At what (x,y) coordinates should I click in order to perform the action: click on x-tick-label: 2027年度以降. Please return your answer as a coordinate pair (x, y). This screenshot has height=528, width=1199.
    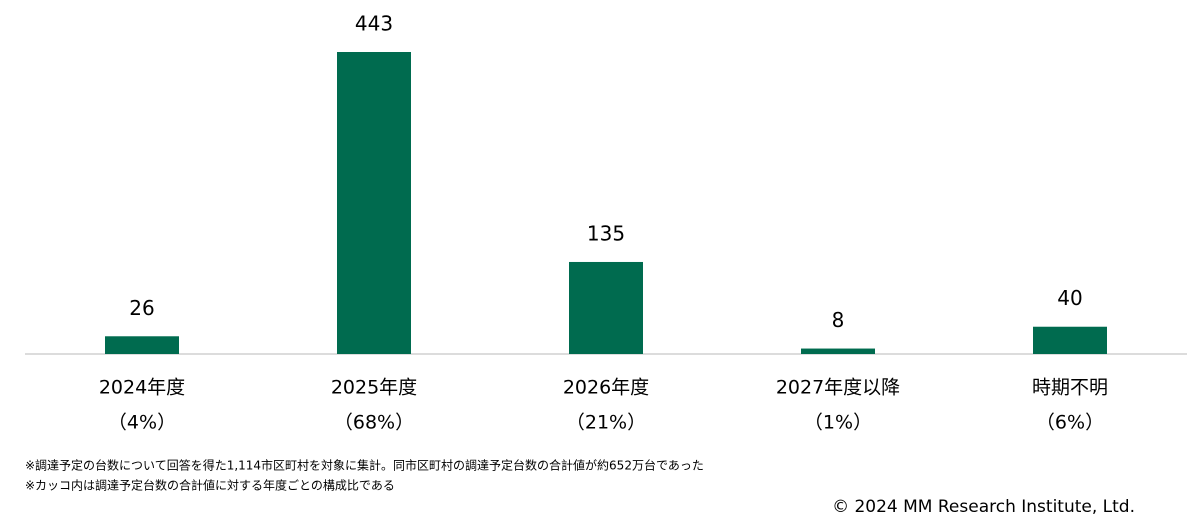
    Looking at the image, I should click on (838, 388).